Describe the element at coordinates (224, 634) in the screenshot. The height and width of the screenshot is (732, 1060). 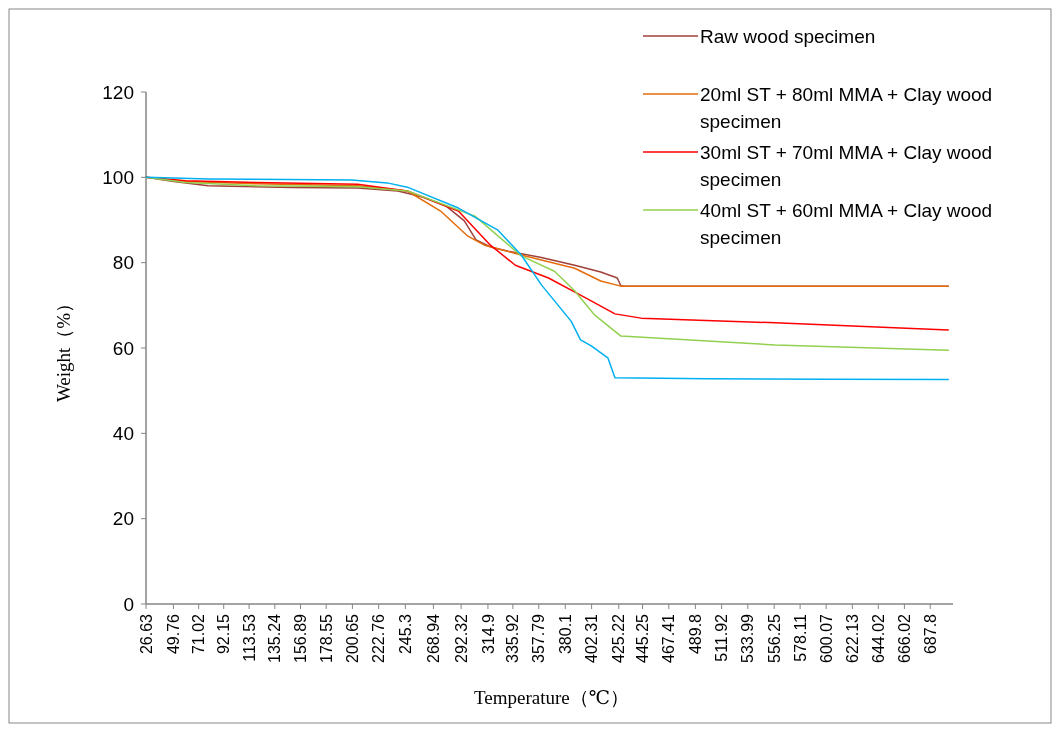
I see `x-tick-label: 92.15` at that location.